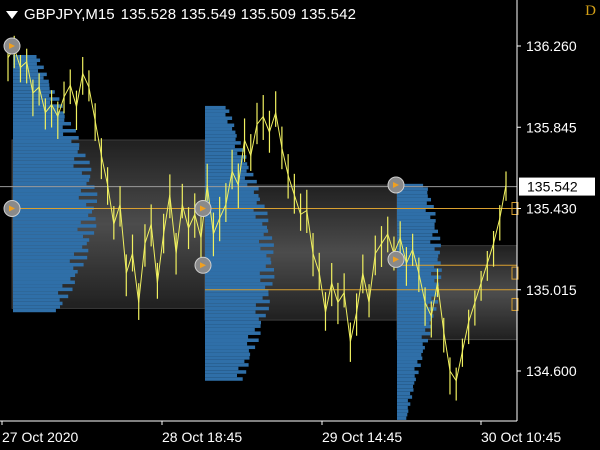 The image size is (600, 450). Describe the element at coordinates (40, 437) in the screenshot. I see `time-tick-label: 27 Oct 2020` at that location.